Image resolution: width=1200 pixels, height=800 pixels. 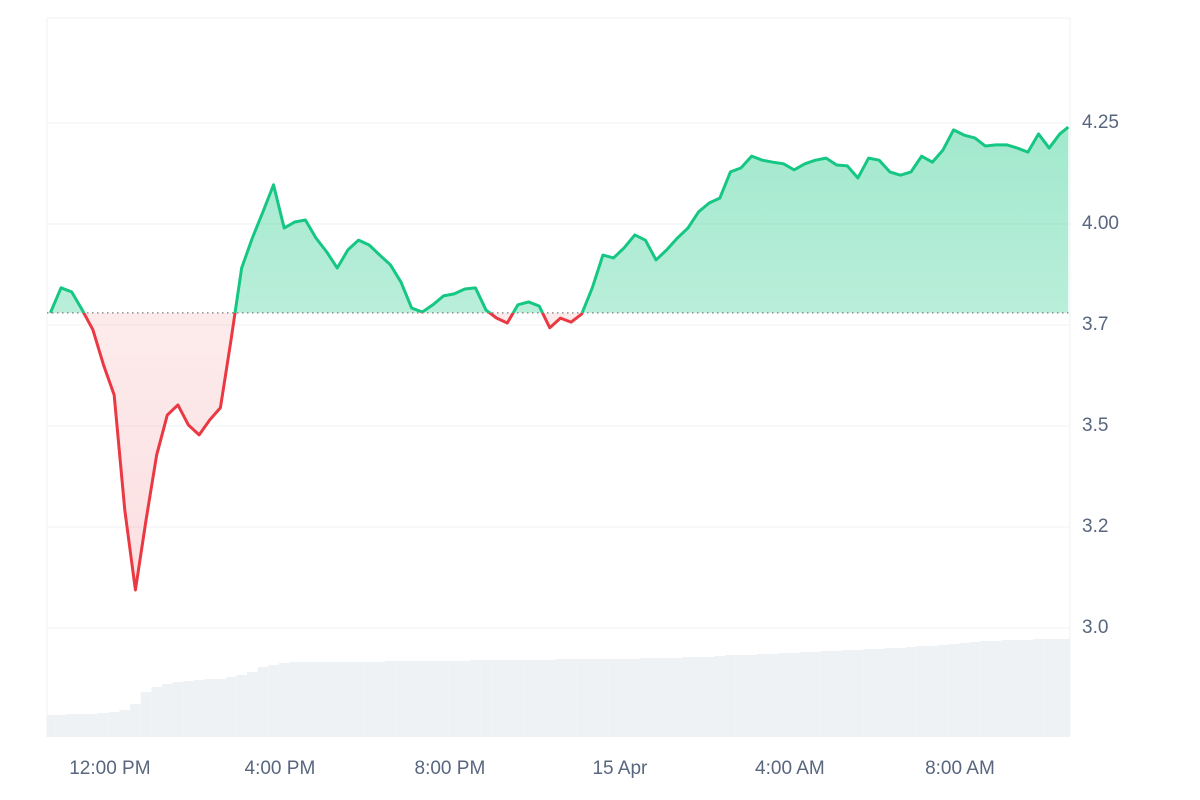 What do you see at coordinates (1100, 122) in the screenshot?
I see `y-tick-label: 4.25` at bounding box center [1100, 122].